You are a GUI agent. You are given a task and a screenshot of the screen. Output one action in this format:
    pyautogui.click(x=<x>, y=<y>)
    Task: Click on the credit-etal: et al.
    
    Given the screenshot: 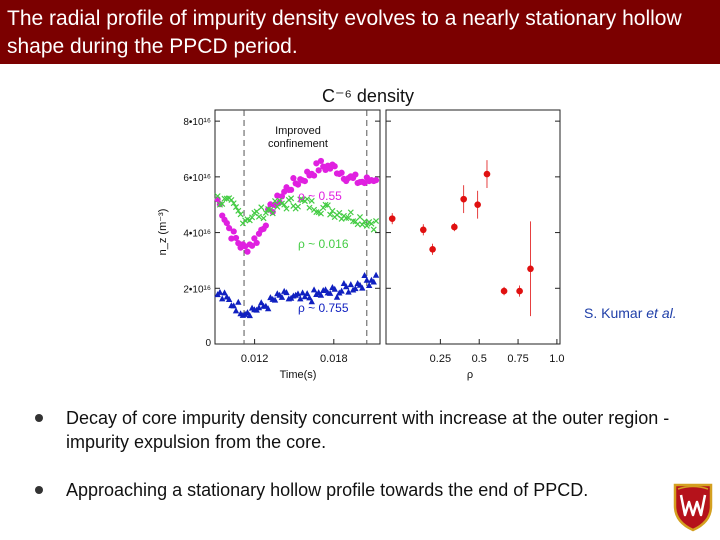 What is the action you would take?
    pyautogui.click(x=661, y=313)
    